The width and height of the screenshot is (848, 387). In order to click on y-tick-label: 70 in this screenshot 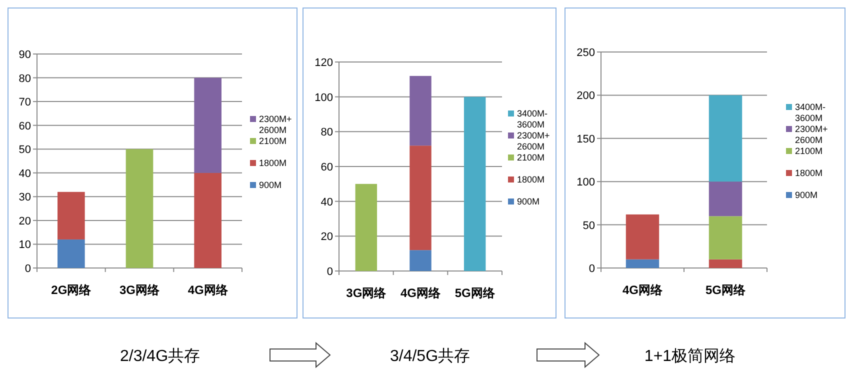, I will do `click(24, 102)`.